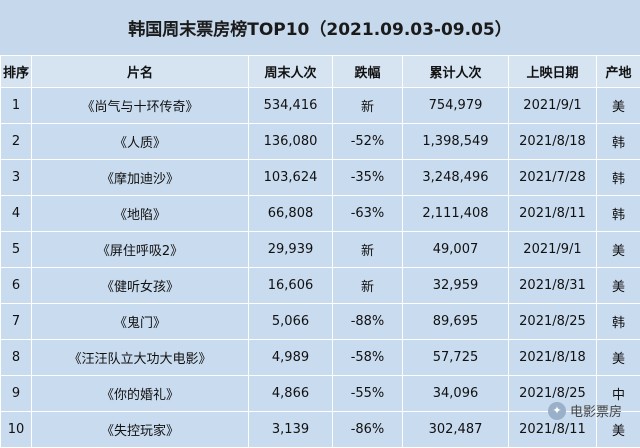  What do you see at coordinates (140, 72) in the screenshot?
I see `column-header-title: 片名` at bounding box center [140, 72].